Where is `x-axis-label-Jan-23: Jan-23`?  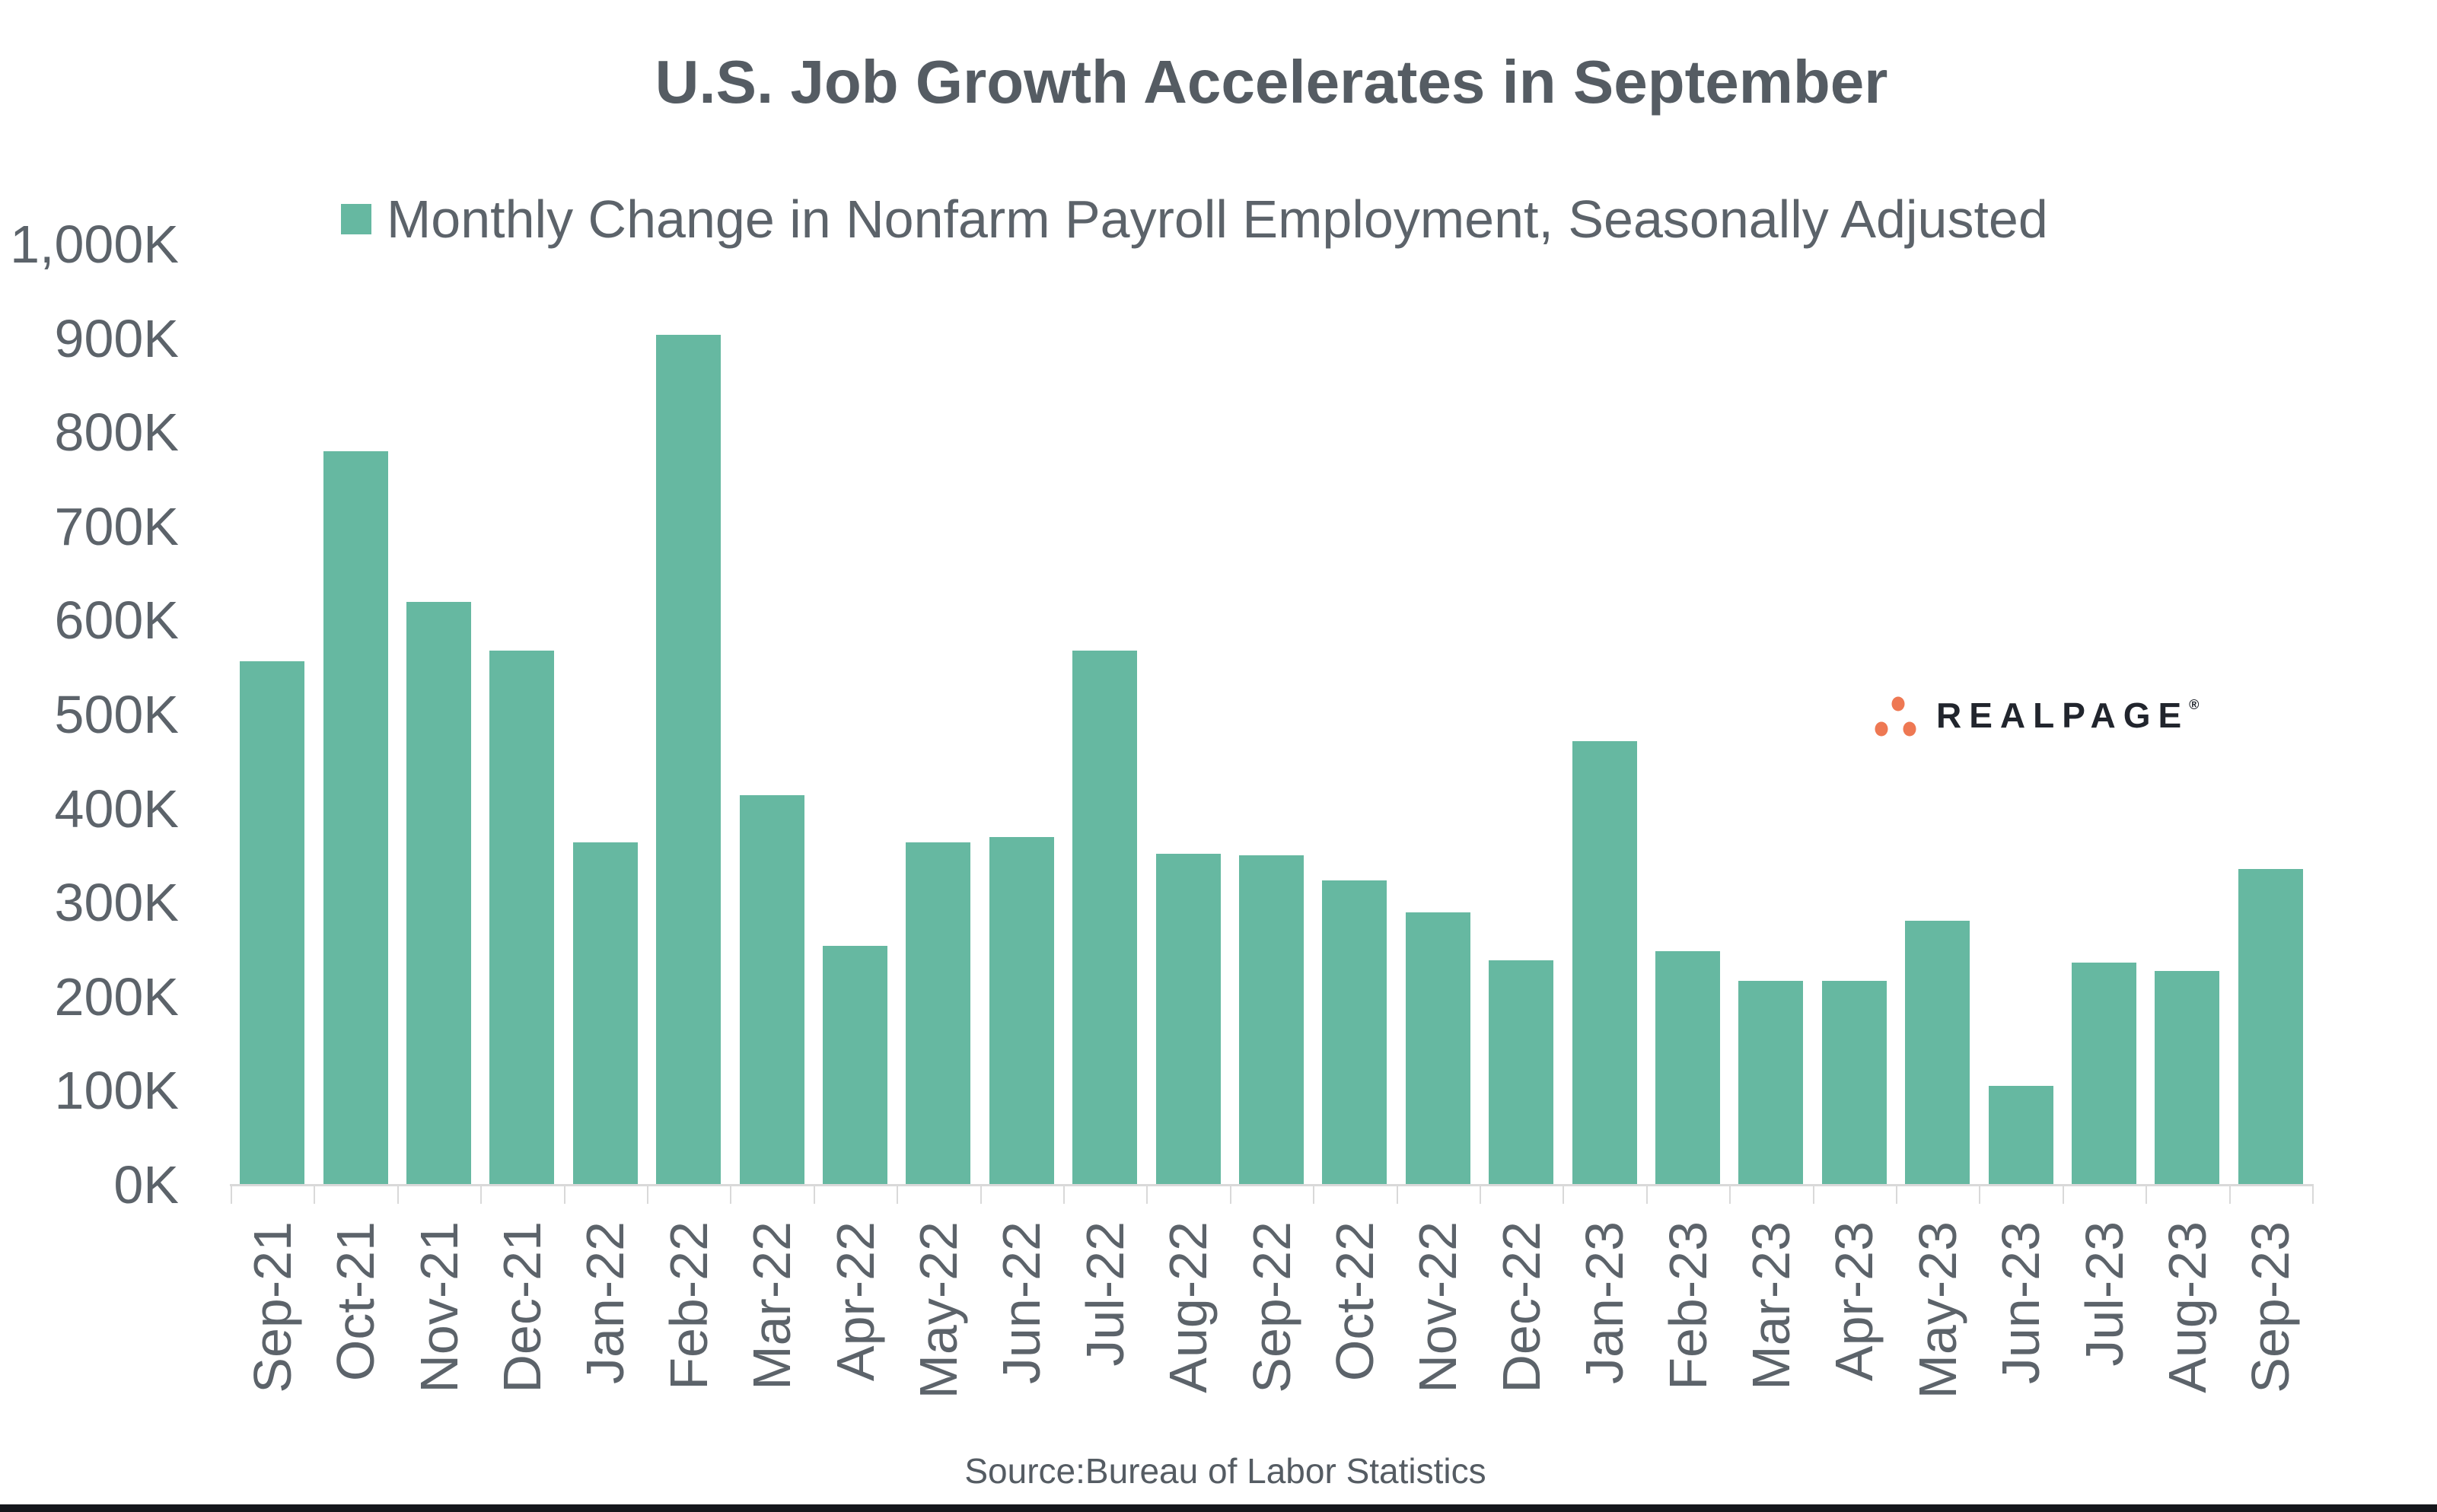
x-axis-label-Jan-23: Jan-23 is located at coordinates (1605, 1303).